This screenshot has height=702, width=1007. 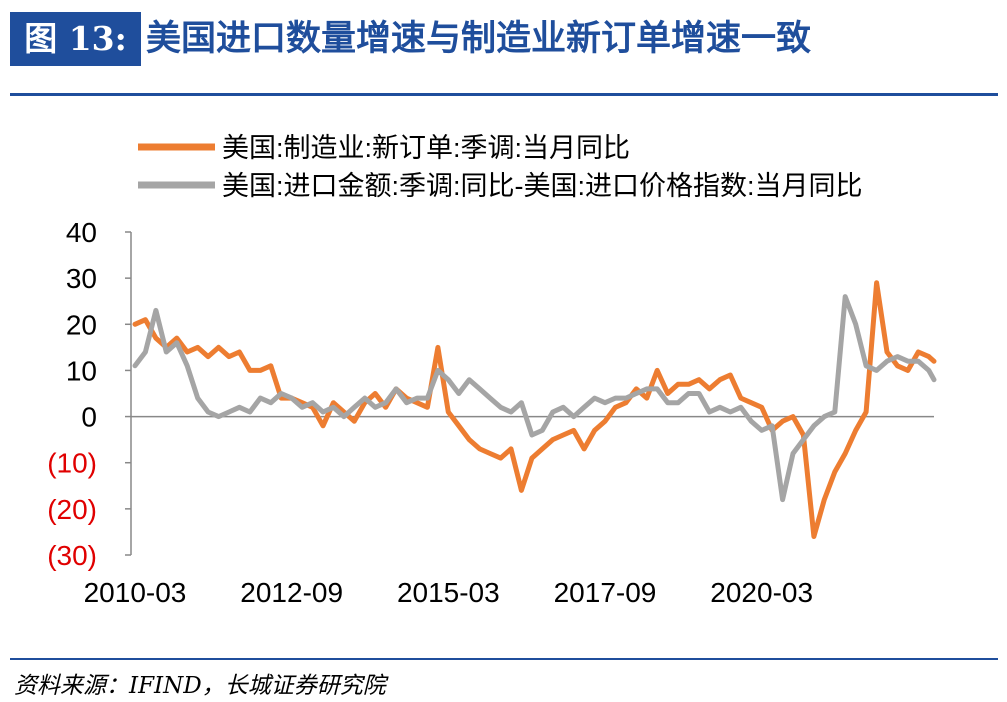 What do you see at coordinates (291, 592) in the screenshot?
I see `x-tick-label: 2012-09` at bounding box center [291, 592].